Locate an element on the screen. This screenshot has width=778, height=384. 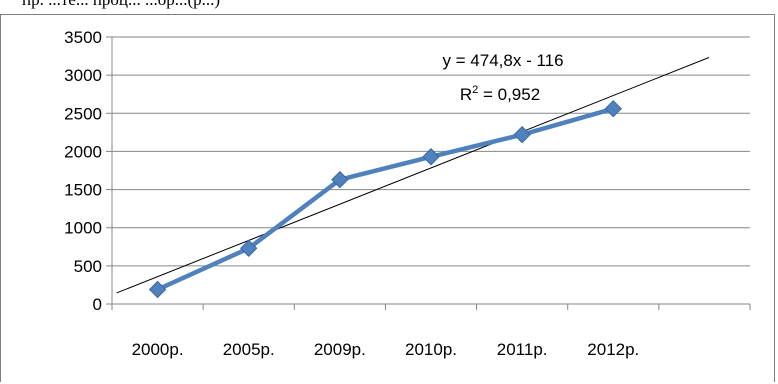
x-tick-label: 2000р. is located at coordinates (158, 349).